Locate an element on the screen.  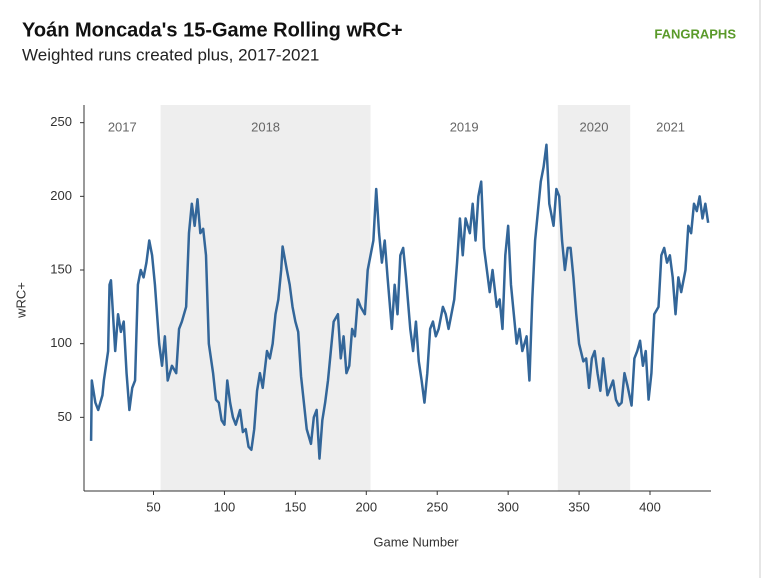
x-tick-label: 150 is located at coordinates (296, 506).